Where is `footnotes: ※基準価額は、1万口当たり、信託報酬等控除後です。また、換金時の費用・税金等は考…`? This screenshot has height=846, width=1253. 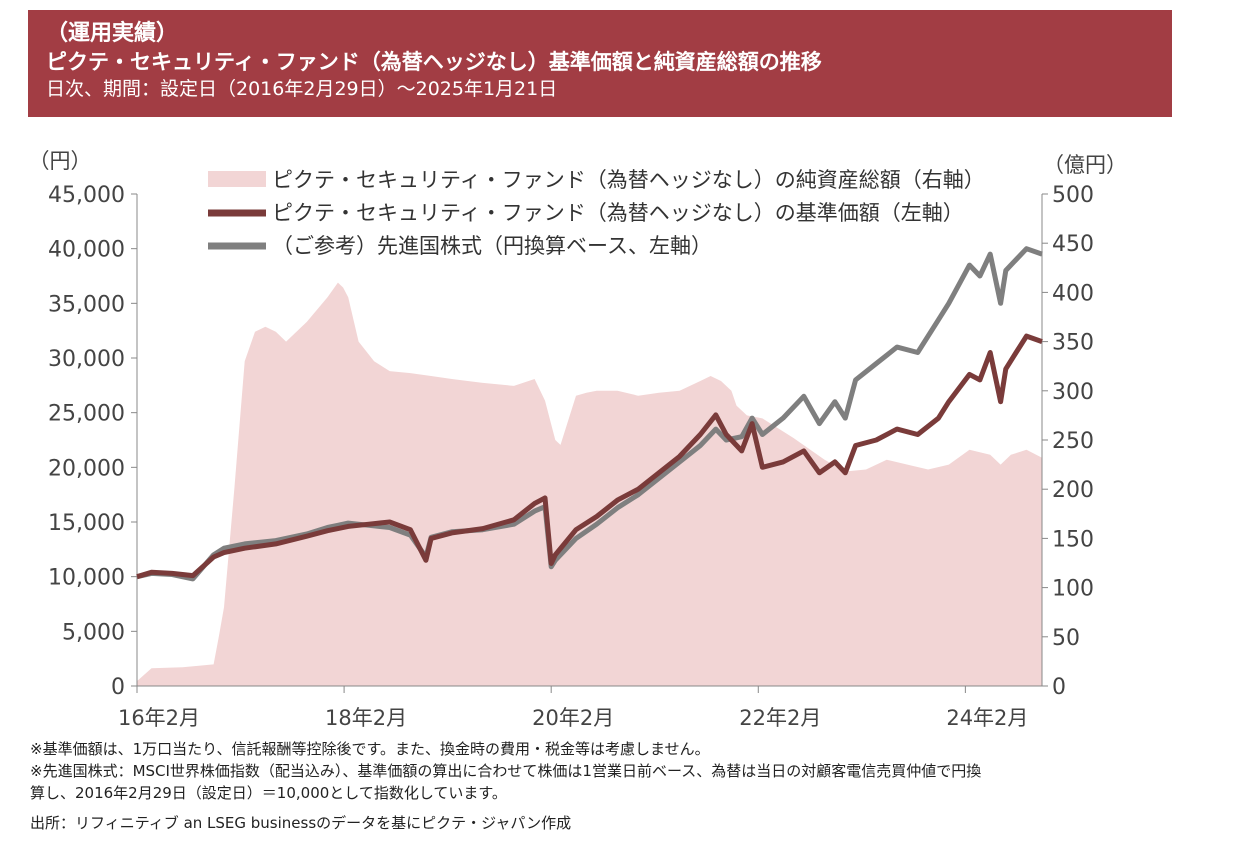 footnotes: ※基準価額は、1万口当たり、信託報酬等控除後です。また、換金時の費用・税金等は考… is located at coordinates (630, 786).